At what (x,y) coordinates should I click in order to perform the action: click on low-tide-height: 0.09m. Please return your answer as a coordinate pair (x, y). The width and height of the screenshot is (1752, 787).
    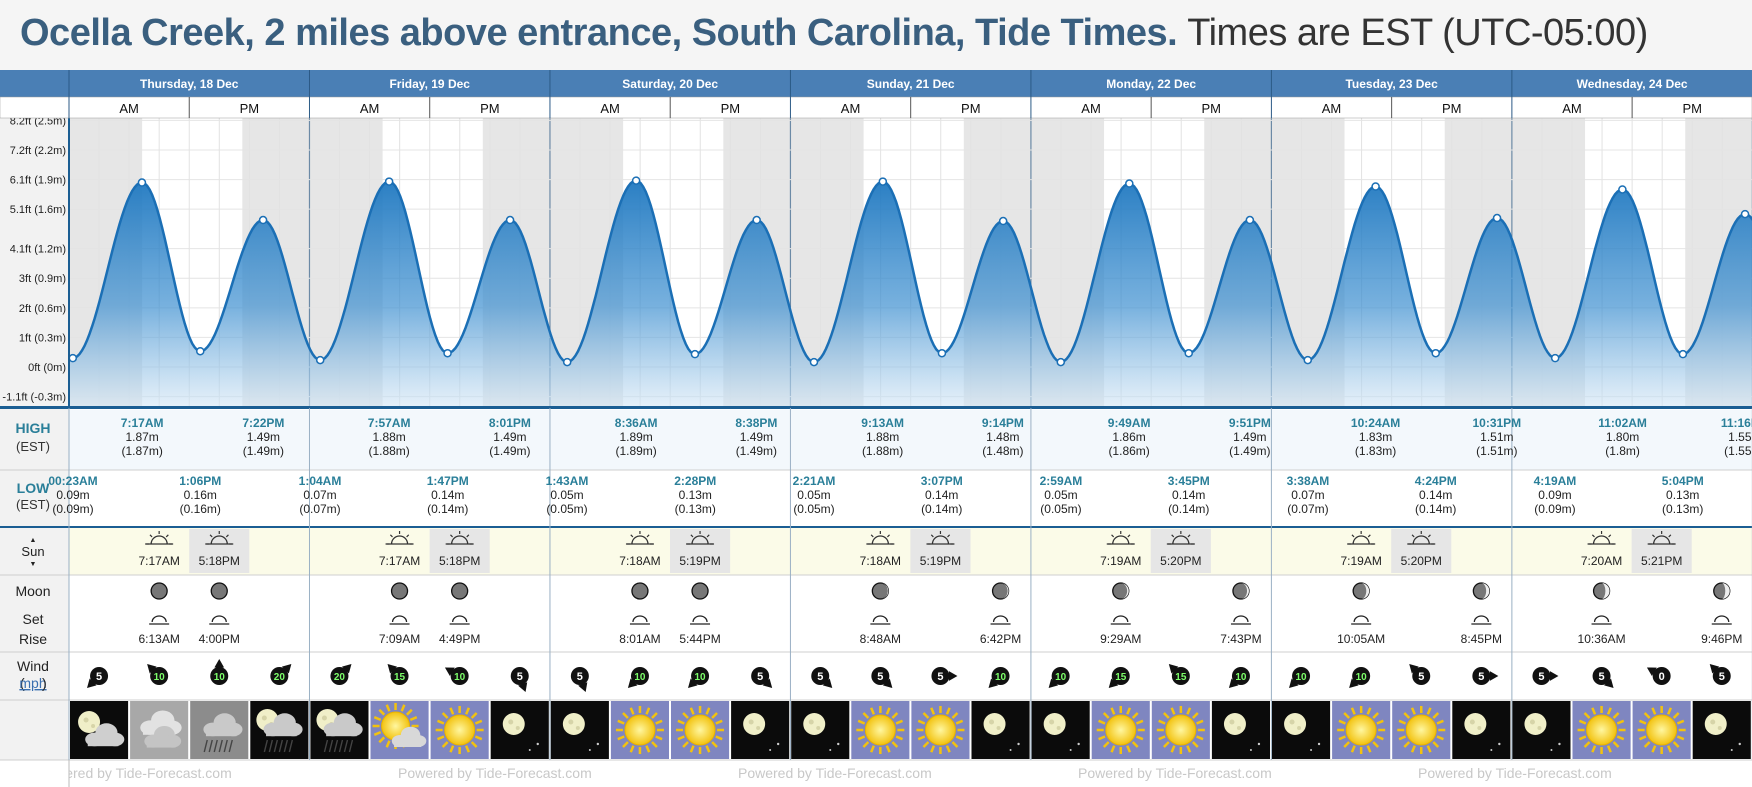
    Looking at the image, I should click on (72, 495).